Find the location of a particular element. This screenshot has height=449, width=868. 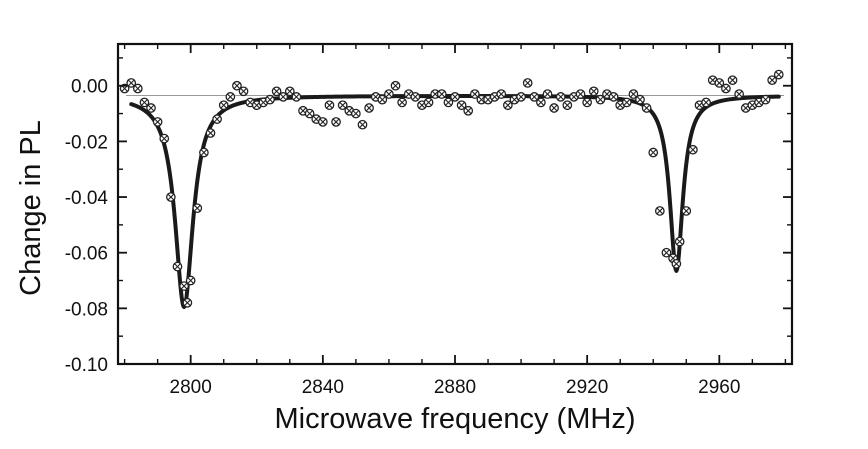

x-tick-label: 2960 is located at coordinates (719, 387).